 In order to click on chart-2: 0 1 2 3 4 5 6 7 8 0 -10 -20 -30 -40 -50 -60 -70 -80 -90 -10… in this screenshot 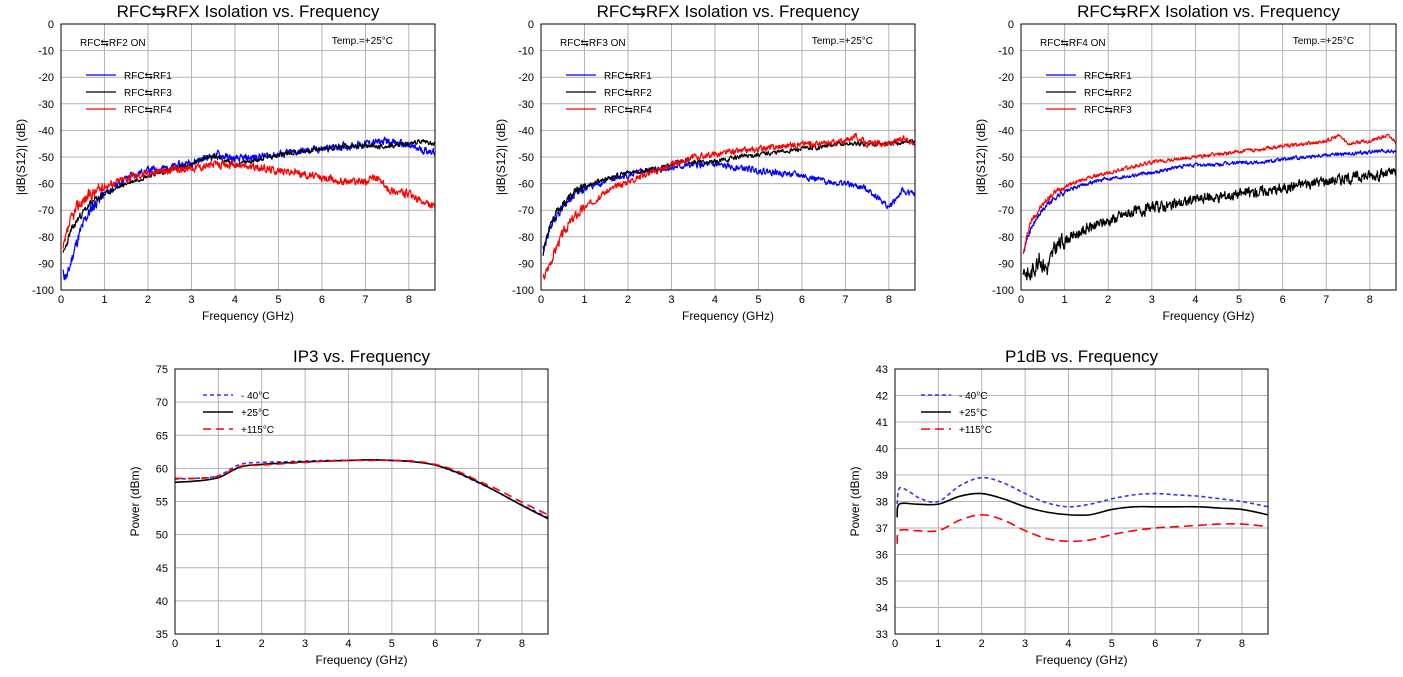, I will do `click(705, 162)`.